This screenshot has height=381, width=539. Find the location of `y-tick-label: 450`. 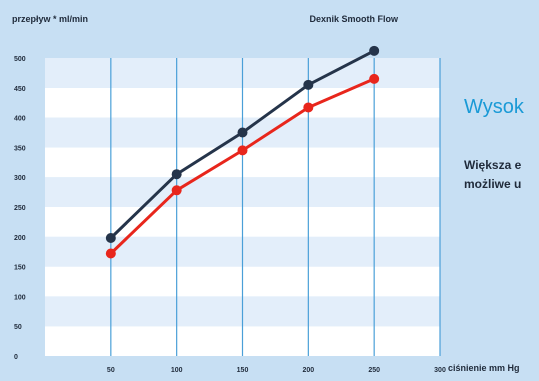

y-tick-label: 450 is located at coordinates (20, 89).